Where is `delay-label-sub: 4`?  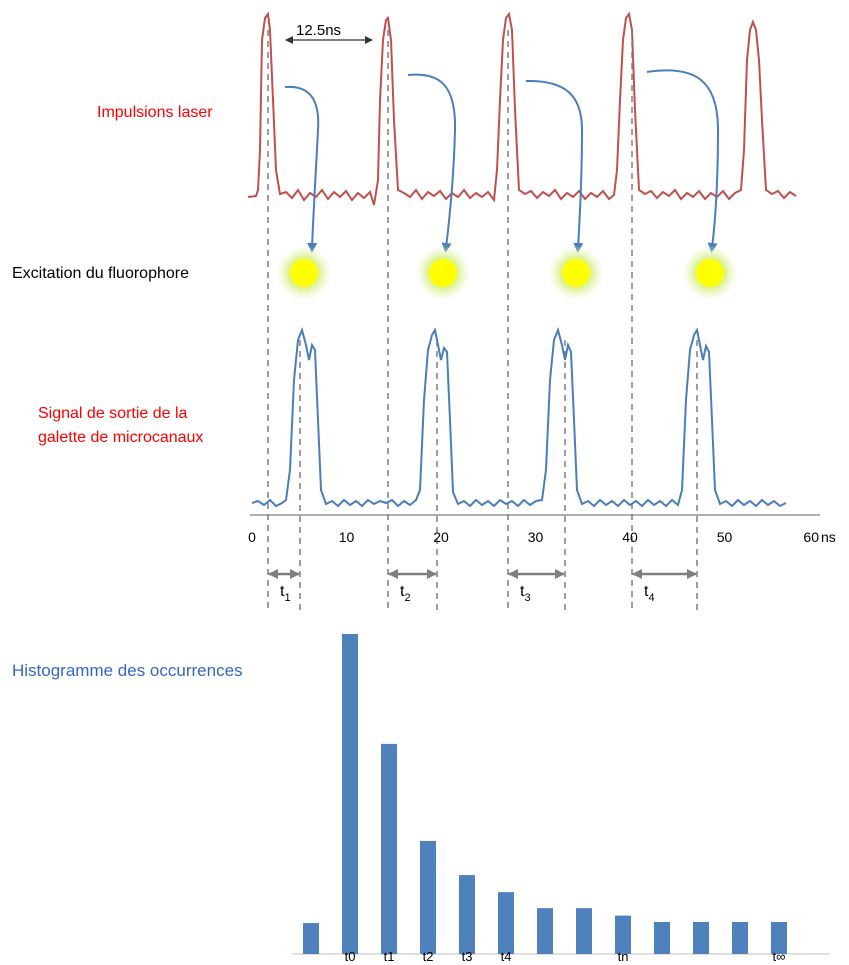
delay-label-sub: 4 is located at coordinates (651, 598).